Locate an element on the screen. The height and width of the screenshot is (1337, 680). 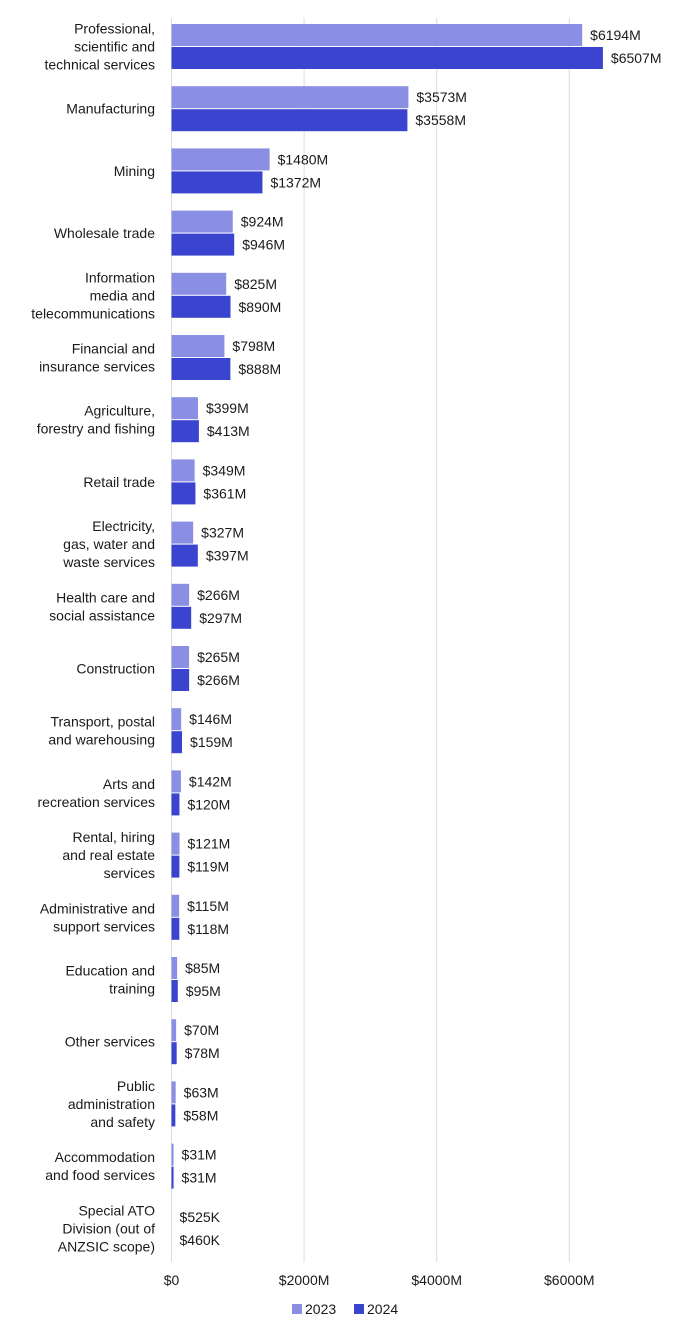
data-label-2023: $142M is located at coordinates (210, 781).